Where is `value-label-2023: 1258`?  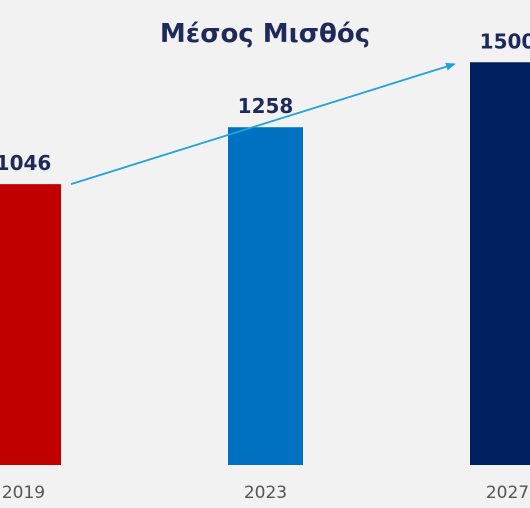 value-label-2023: 1258 is located at coordinates (266, 106).